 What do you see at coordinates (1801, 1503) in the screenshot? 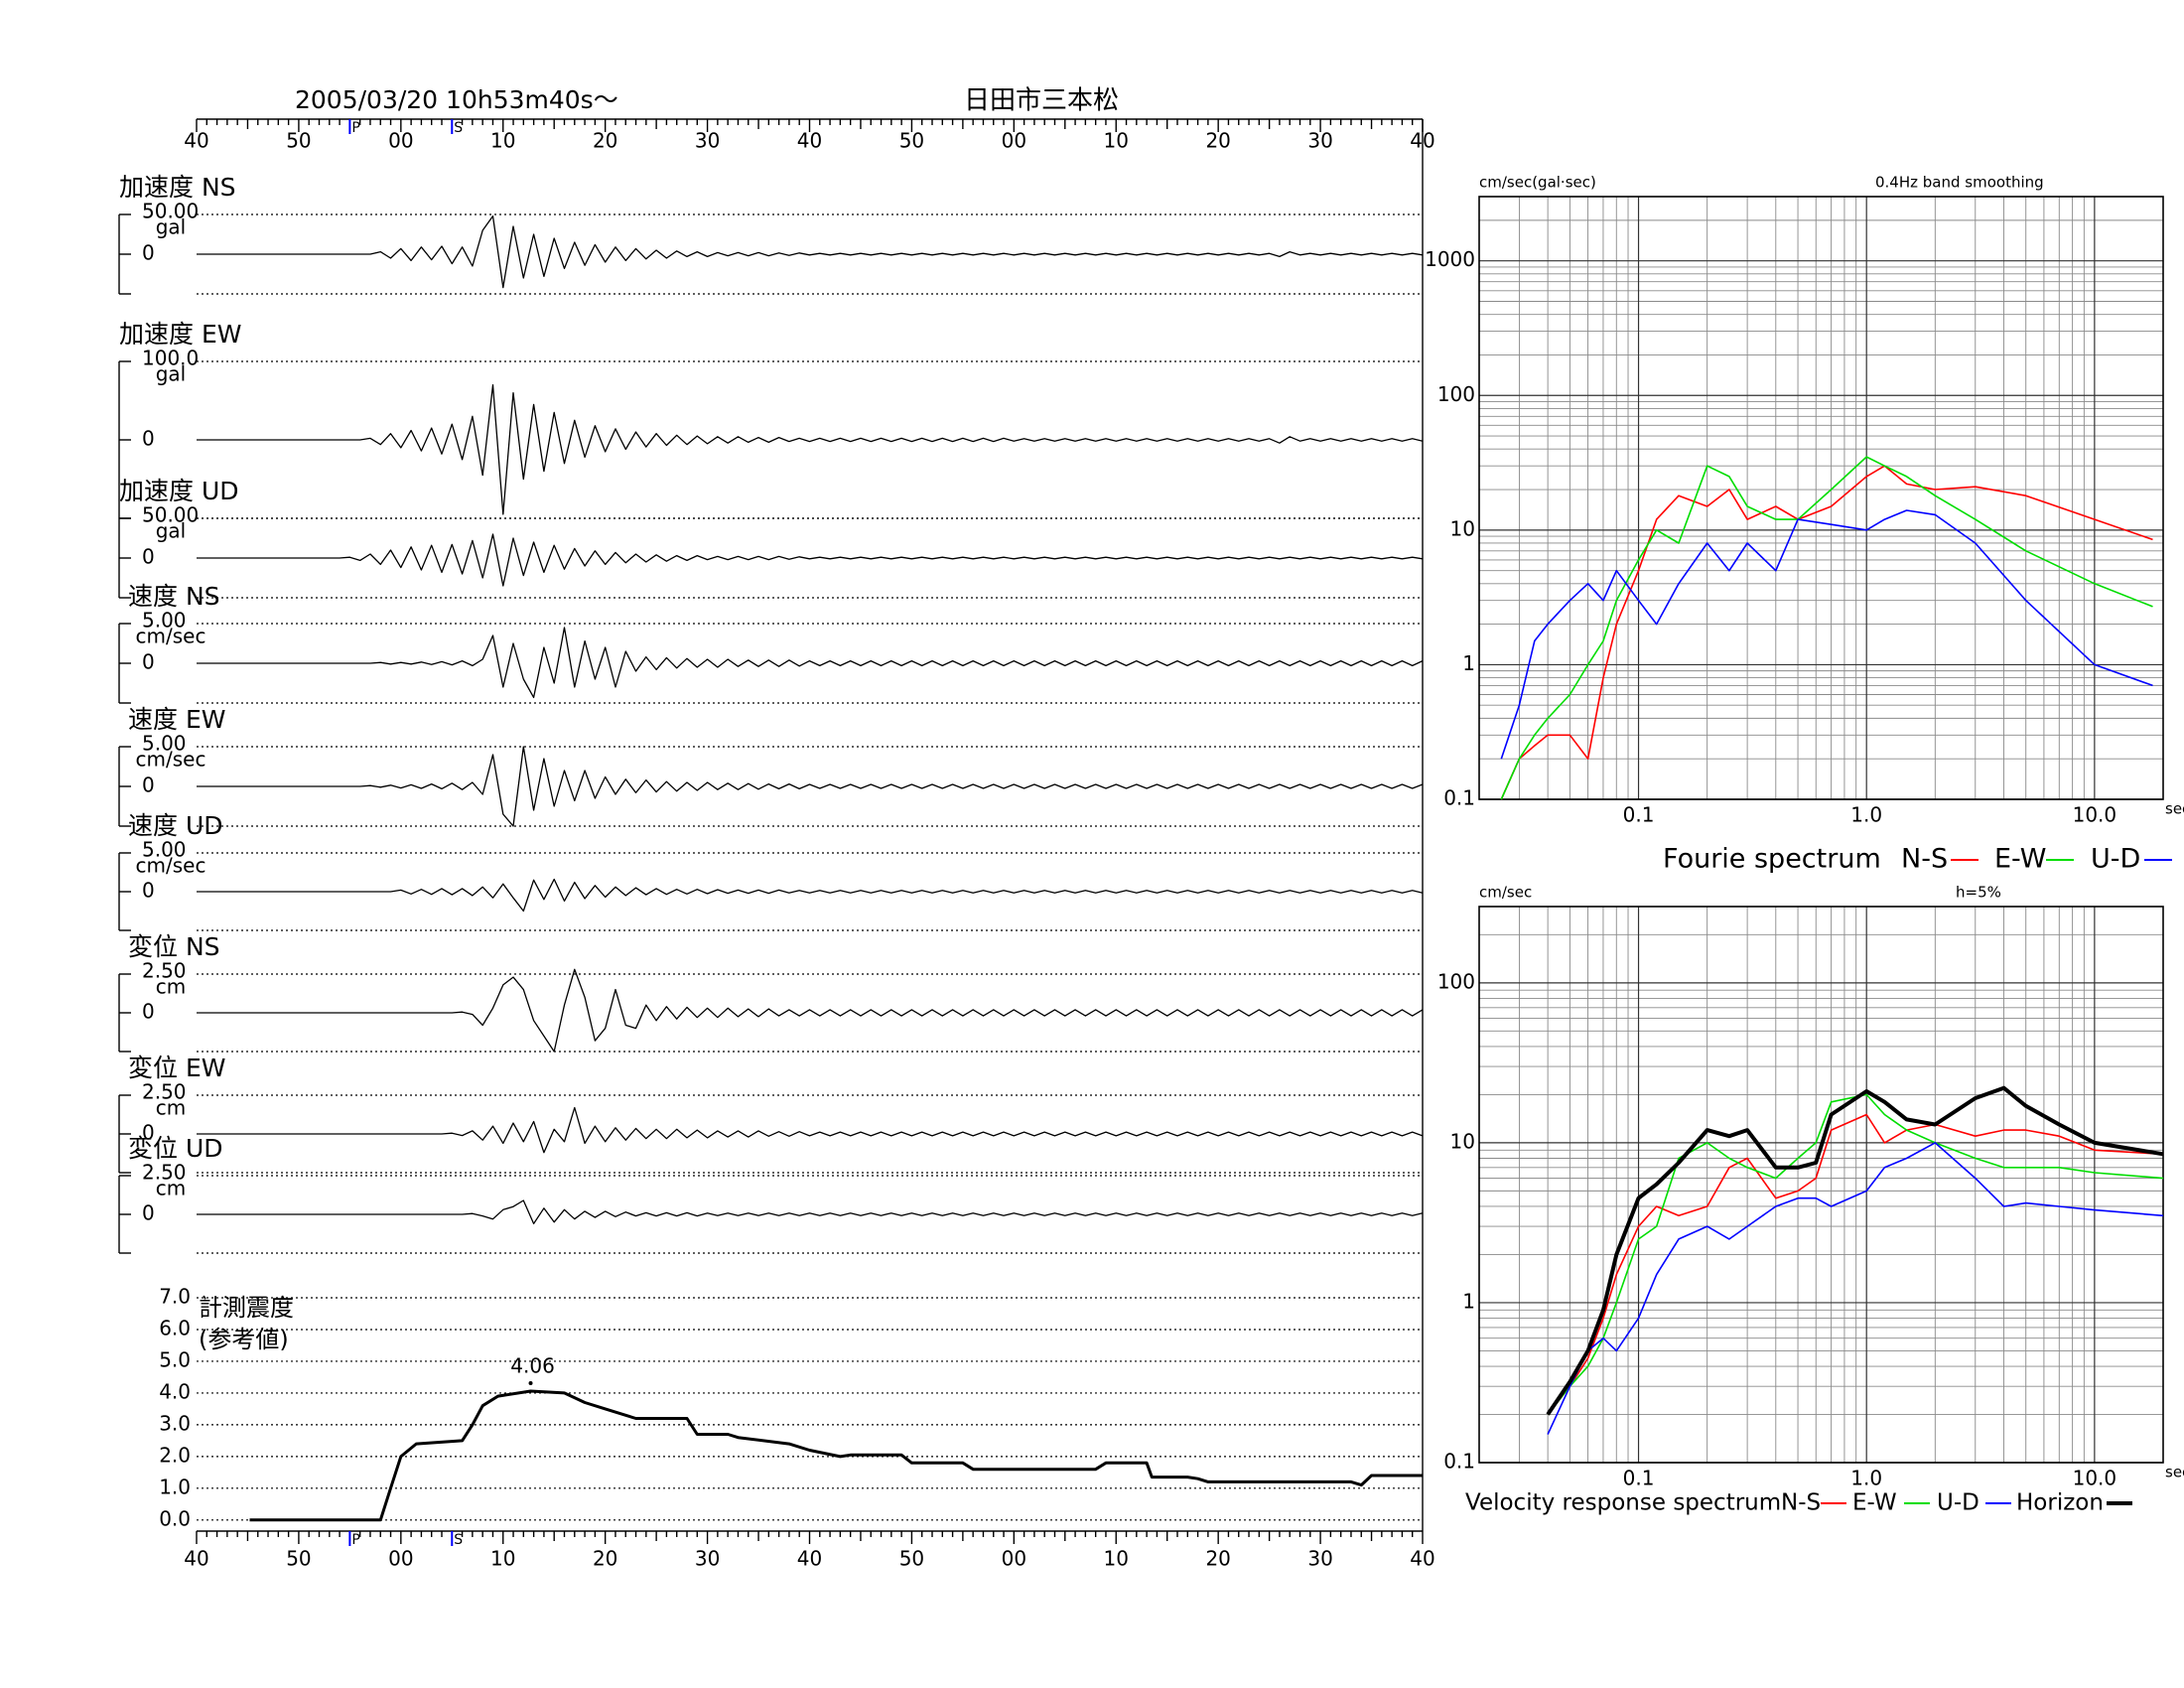
I see `legend-label: N-S` at bounding box center [1801, 1503].